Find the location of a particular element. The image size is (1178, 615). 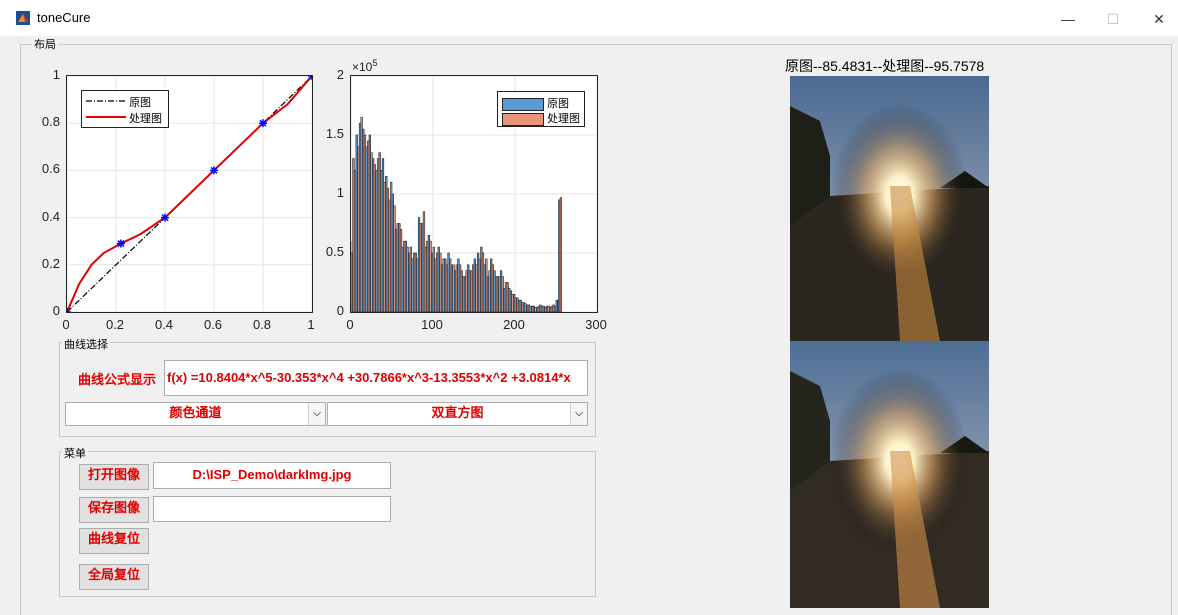

reset-all-button: 全局复位 is located at coordinates (114, 577).